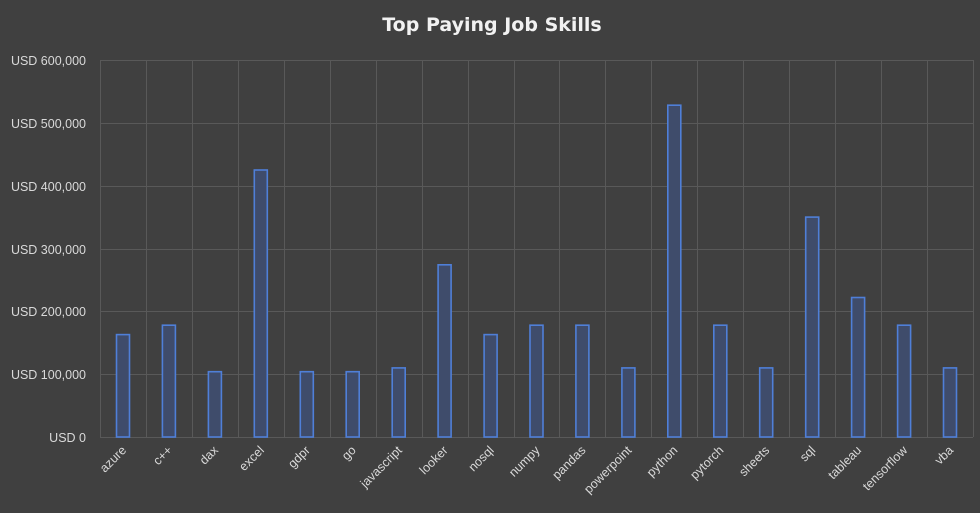 The height and width of the screenshot is (513, 980). I want to click on bar-pandas, so click(582, 381).